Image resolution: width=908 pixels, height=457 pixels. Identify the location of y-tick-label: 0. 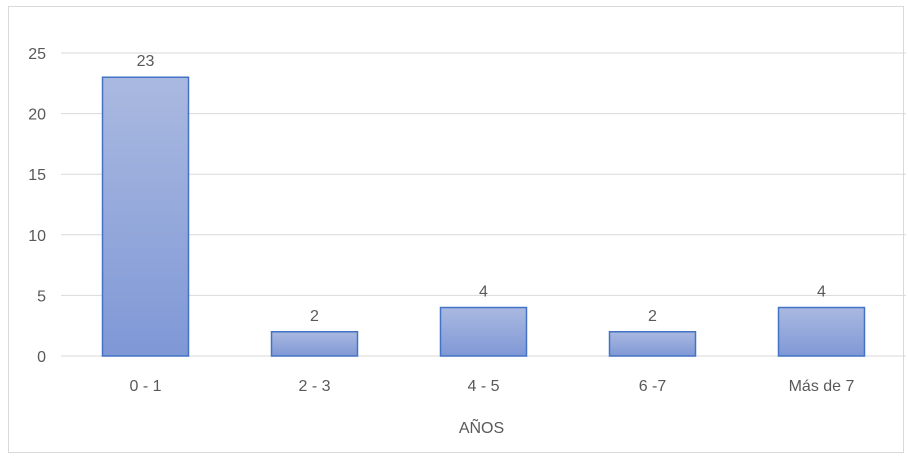
(41, 357).